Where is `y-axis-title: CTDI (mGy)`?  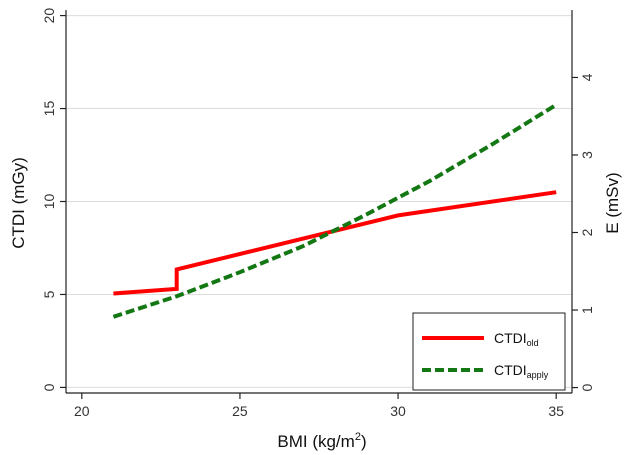
y-axis-title: CTDI (mGy) is located at coordinates (18, 203).